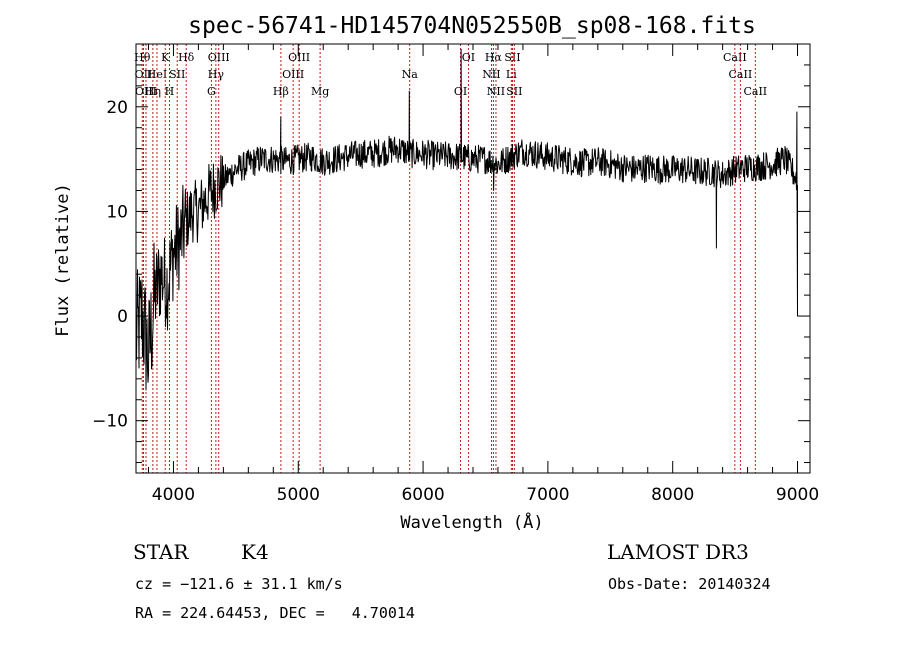  Describe the element at coordinates (494, 57) in the screenshot. I see `spectral-line-label: Hα` at that location.